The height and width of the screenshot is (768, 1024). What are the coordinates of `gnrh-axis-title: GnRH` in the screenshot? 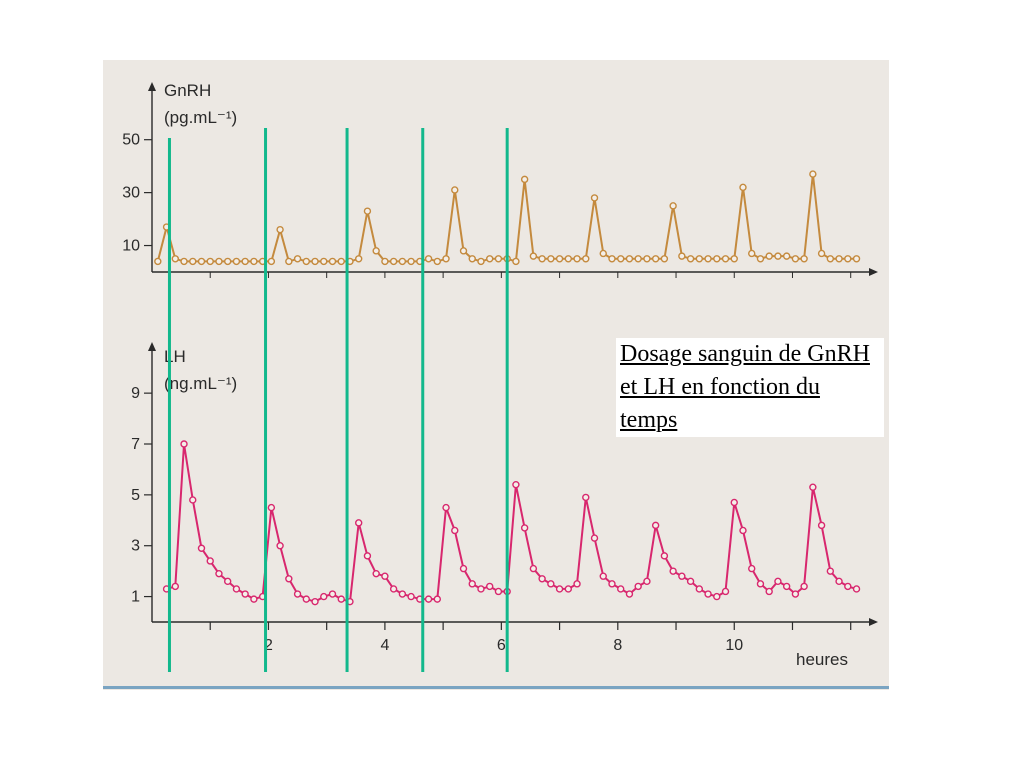 It's located at (187, 90).